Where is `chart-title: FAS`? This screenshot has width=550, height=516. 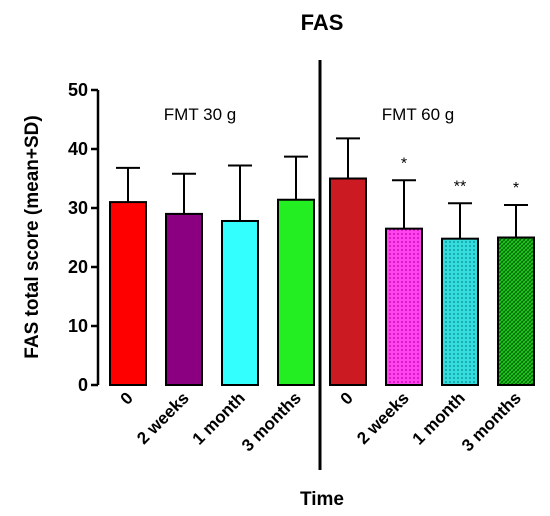
chart-title: FAS is located at coordinates (322, 22).